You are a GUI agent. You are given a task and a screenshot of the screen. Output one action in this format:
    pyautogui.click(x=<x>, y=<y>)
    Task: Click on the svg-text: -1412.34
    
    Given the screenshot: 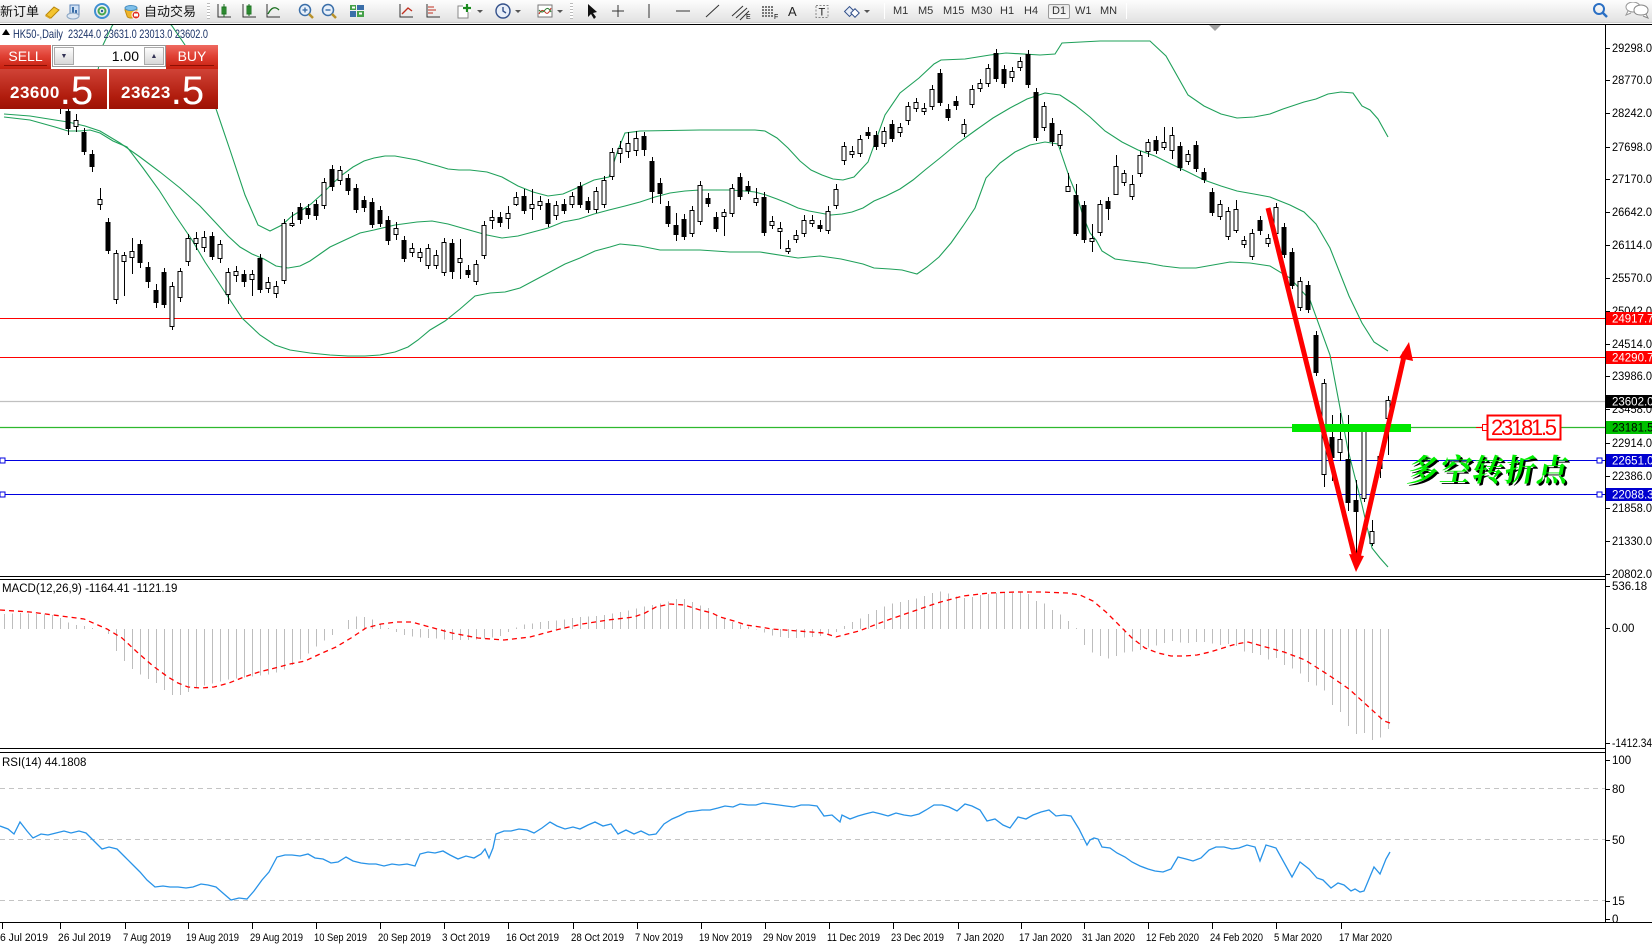 What is the action you would take?
    pyautogui.click(x=1632, y=744)
    